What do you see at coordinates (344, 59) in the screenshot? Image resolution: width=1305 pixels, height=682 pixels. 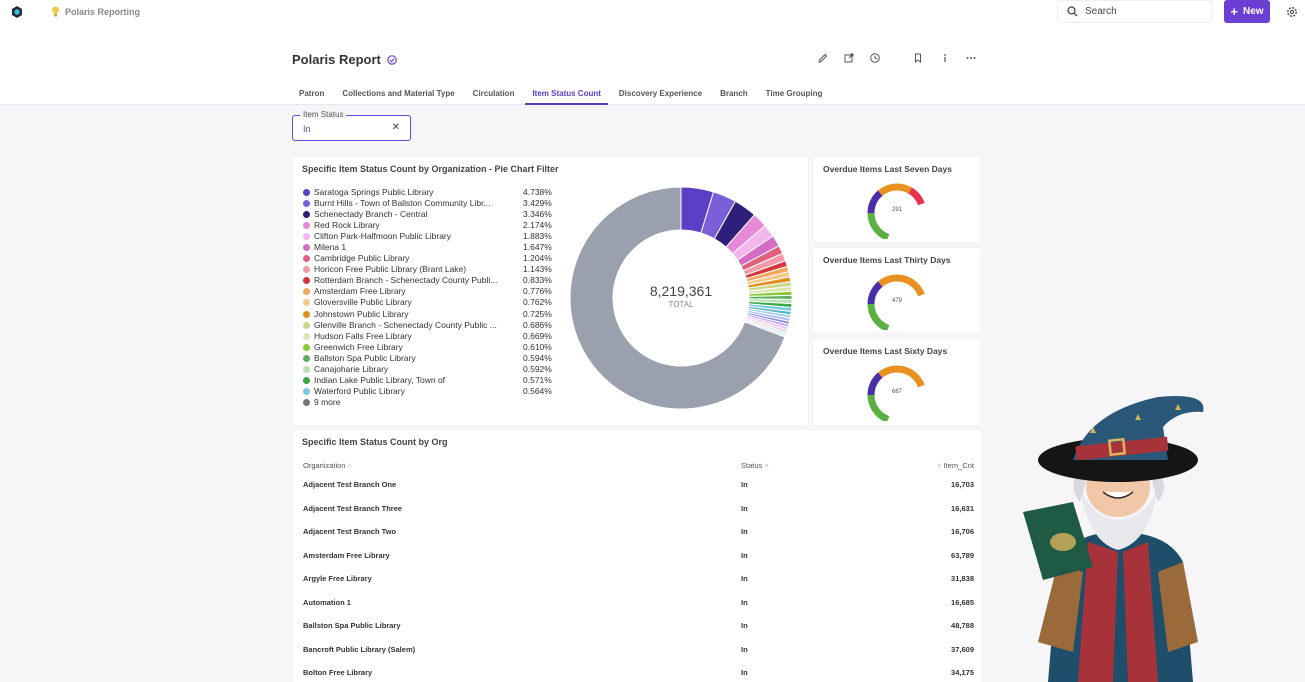 I see `page-title: Polaris Report` at bounding box center [344, 59].